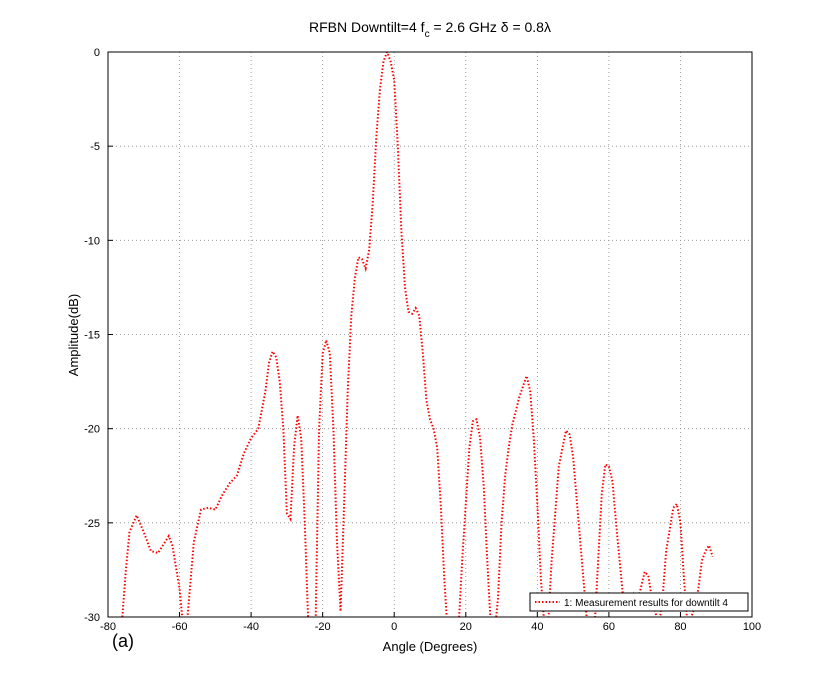 This screenshot has height=693, width=830. What do you see at coordinates (680, 627) in the screenshot?
I see `x-tick-label: 80` at bounding box center [680, 627].